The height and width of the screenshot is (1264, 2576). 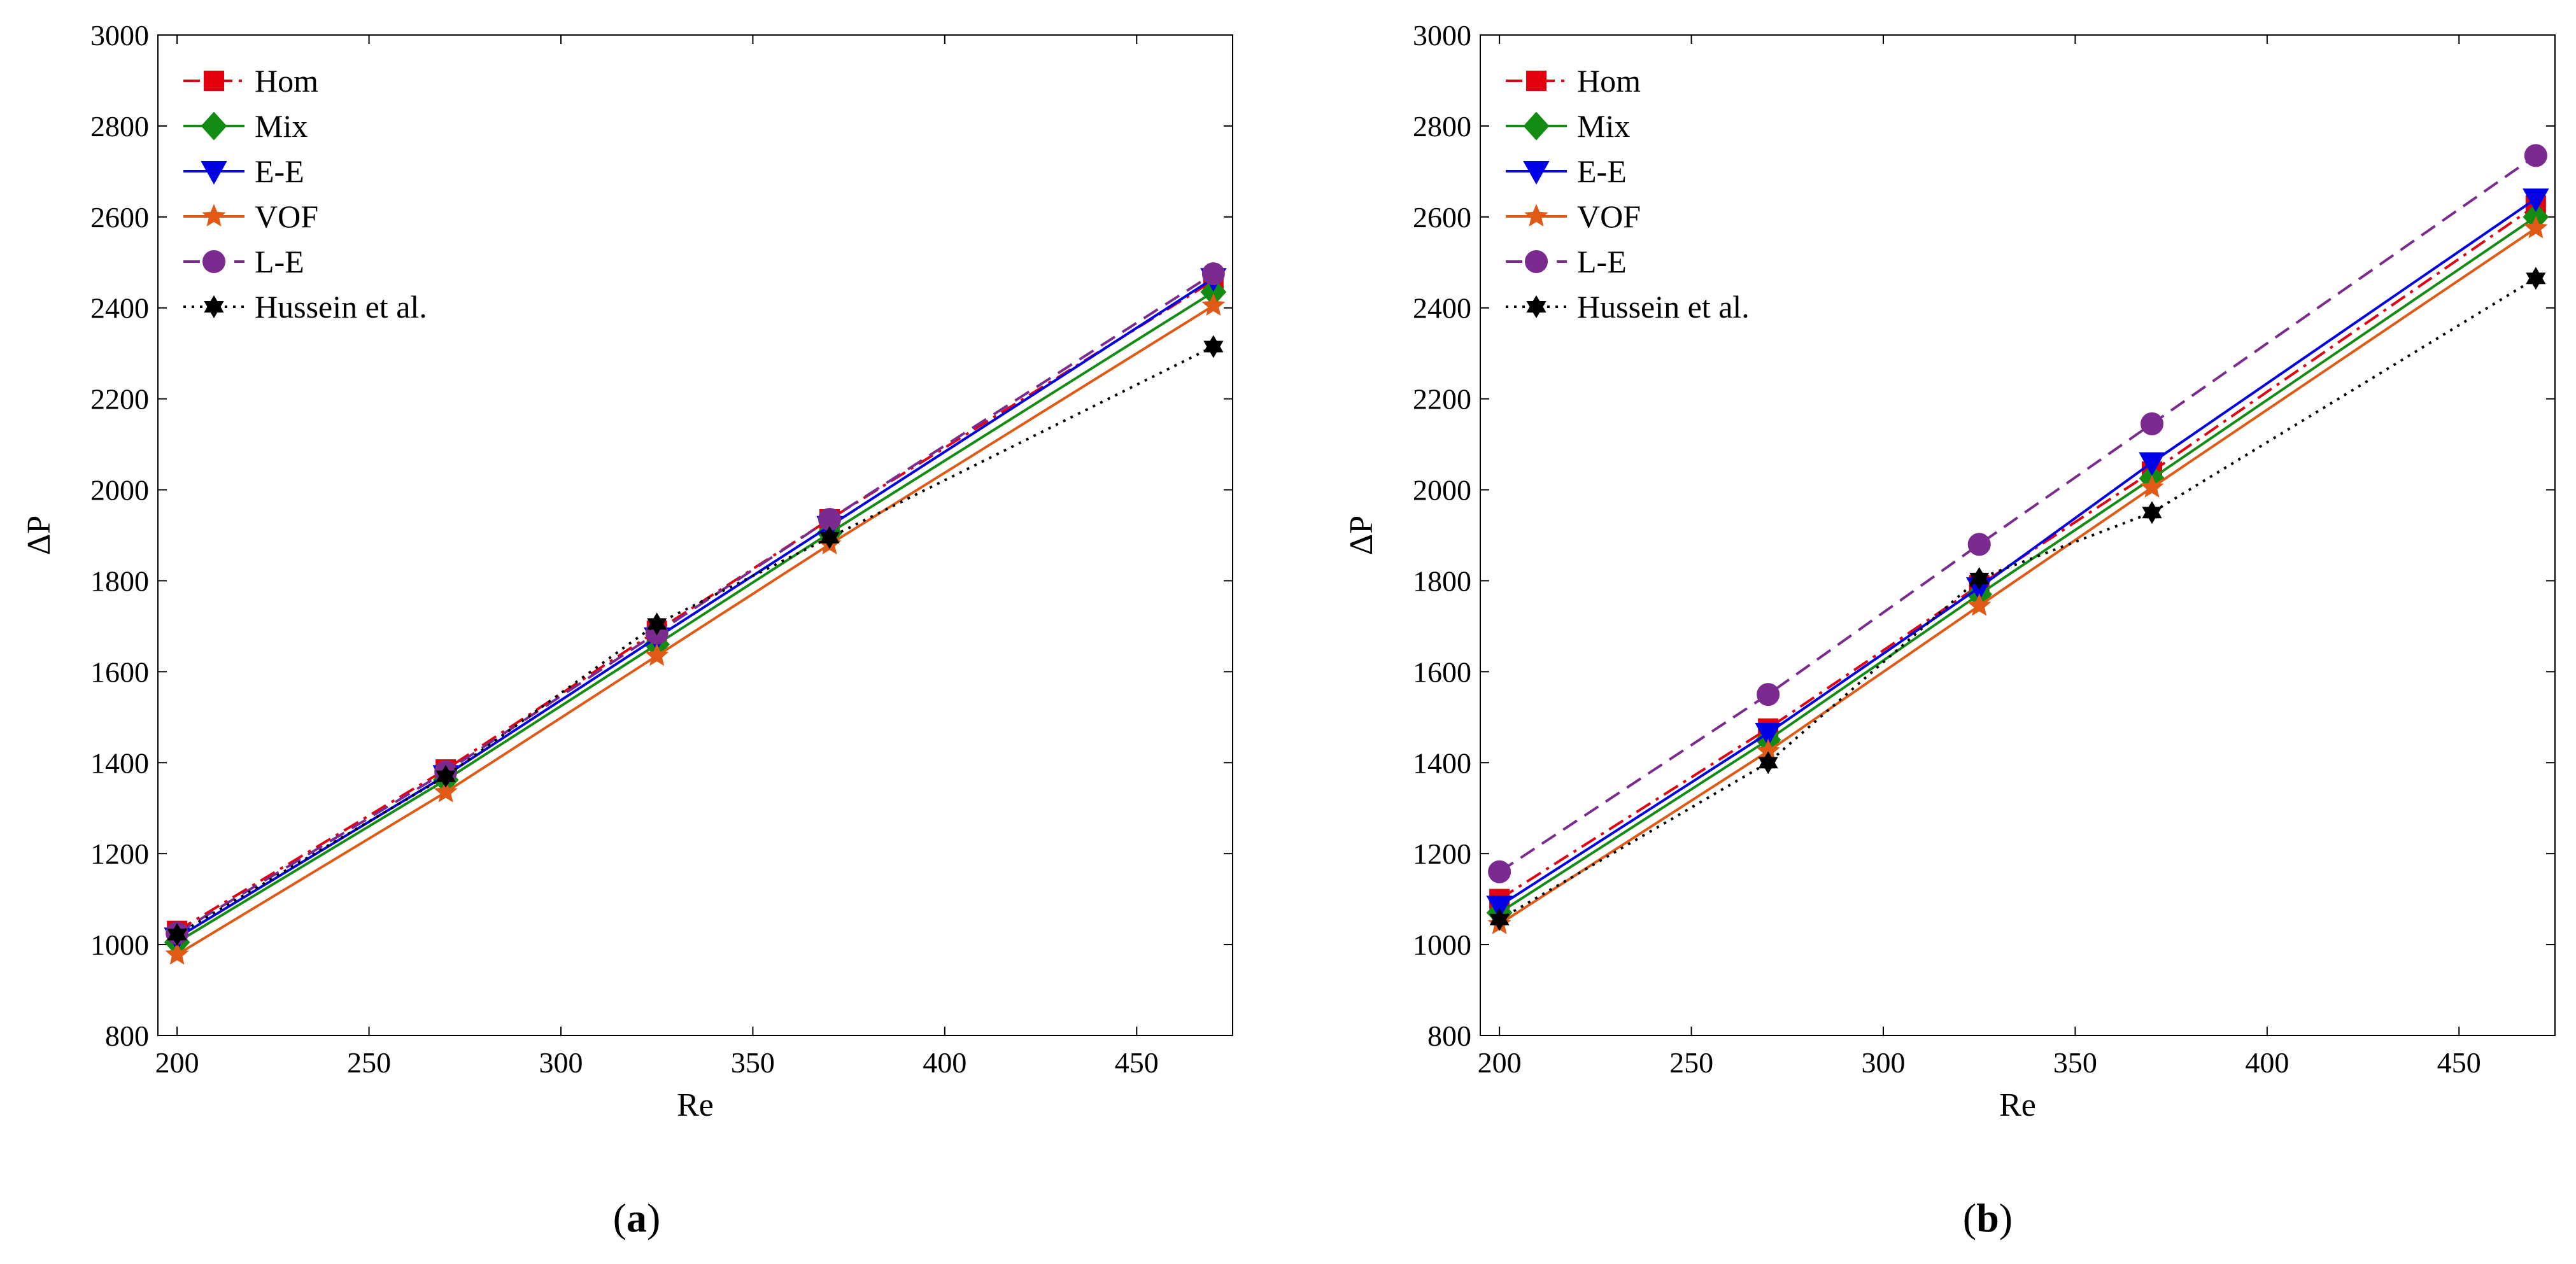 What do you see at coordinates (637, 1217) in the screenshot?
I see `panel-caption-a: (a)` at bounding box center [637, 1217].